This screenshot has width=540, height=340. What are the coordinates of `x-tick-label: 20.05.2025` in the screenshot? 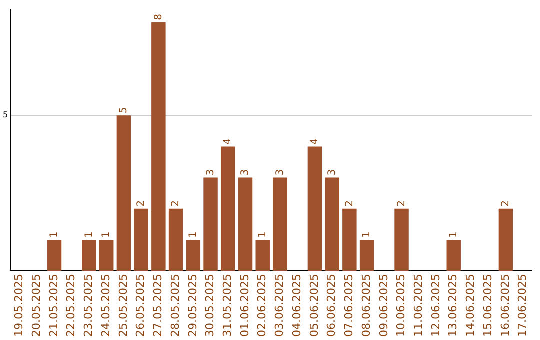 It's located at (36, 306).